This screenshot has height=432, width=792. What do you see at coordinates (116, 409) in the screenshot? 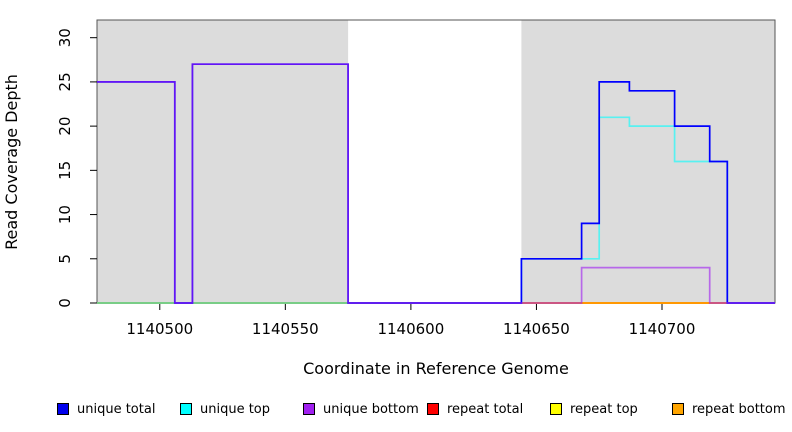
I see `legend-label: unique total` at bounding box center [116, 409].